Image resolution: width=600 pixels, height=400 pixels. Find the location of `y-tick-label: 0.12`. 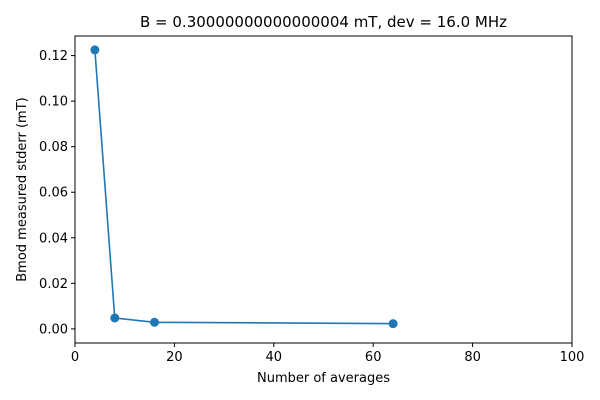

y-tick-label: 0.12 is located at coordinates (53, 56).